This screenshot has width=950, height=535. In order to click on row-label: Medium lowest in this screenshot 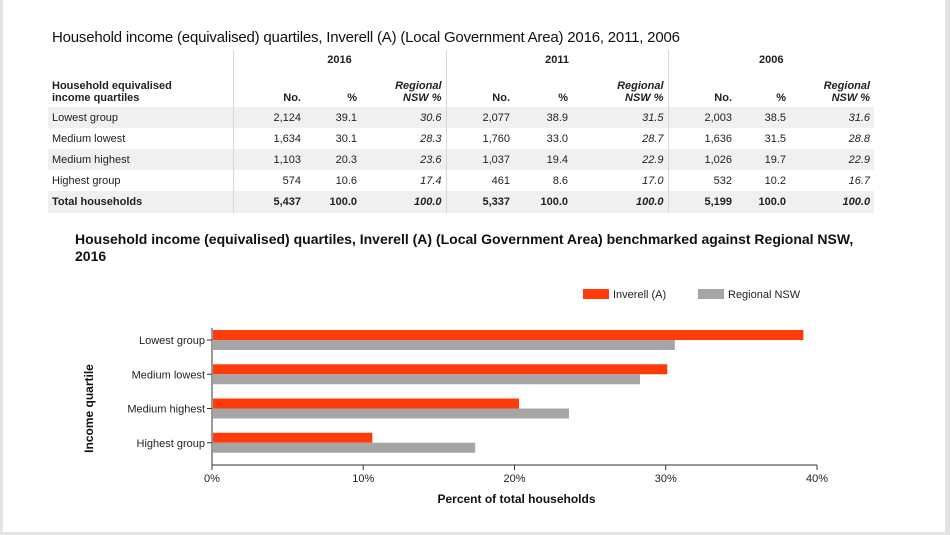, I will do `click(89, 138)`.